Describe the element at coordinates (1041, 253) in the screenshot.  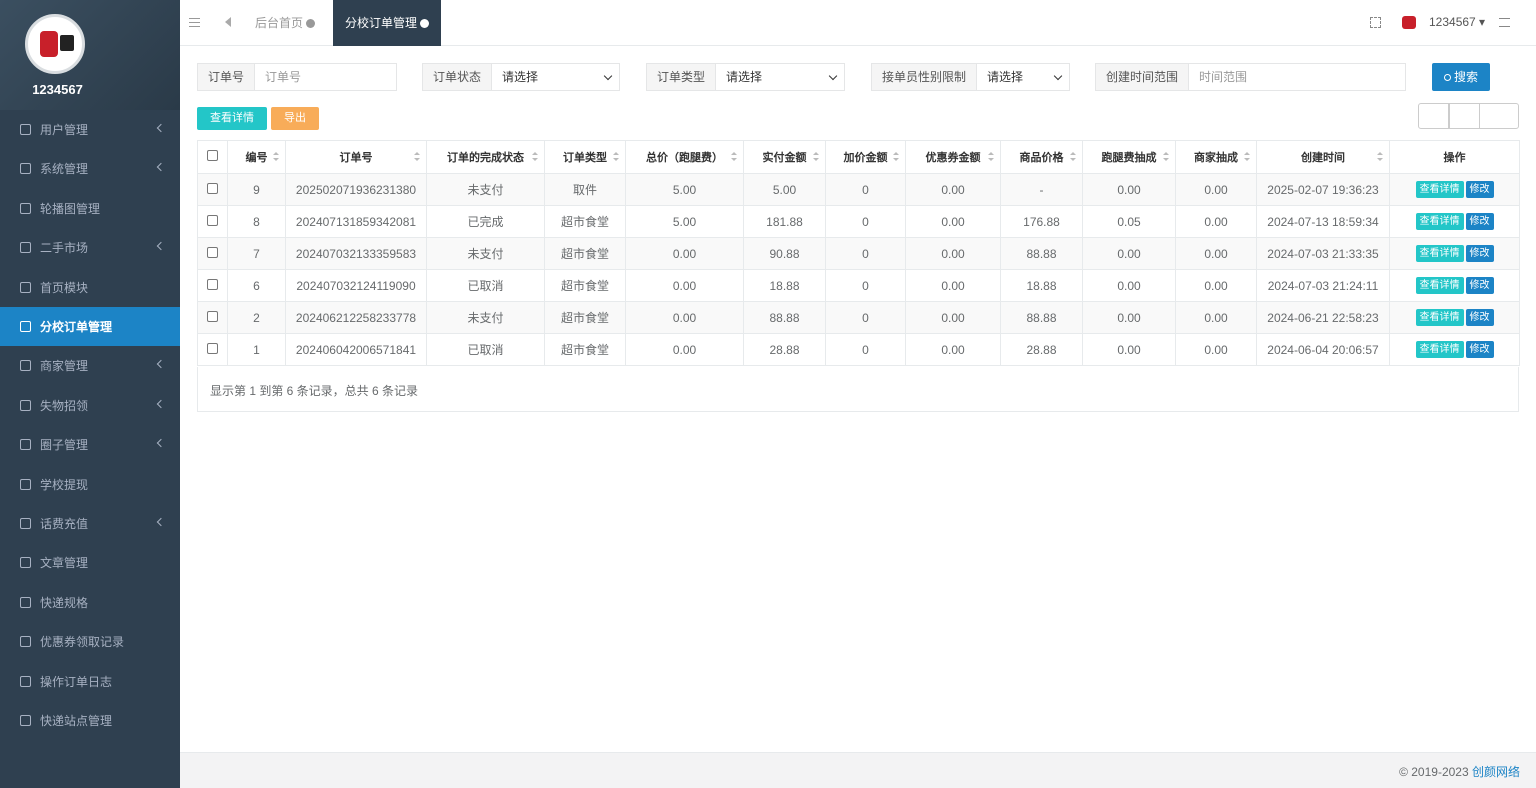
I see `cell: 88.88` at that location.